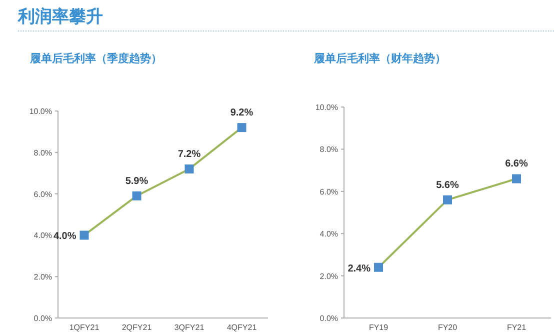  What do you see at coordinates (189, 154) in the screenshot?
I see `data-label: 7.2%` at bounding box center [189, 154].